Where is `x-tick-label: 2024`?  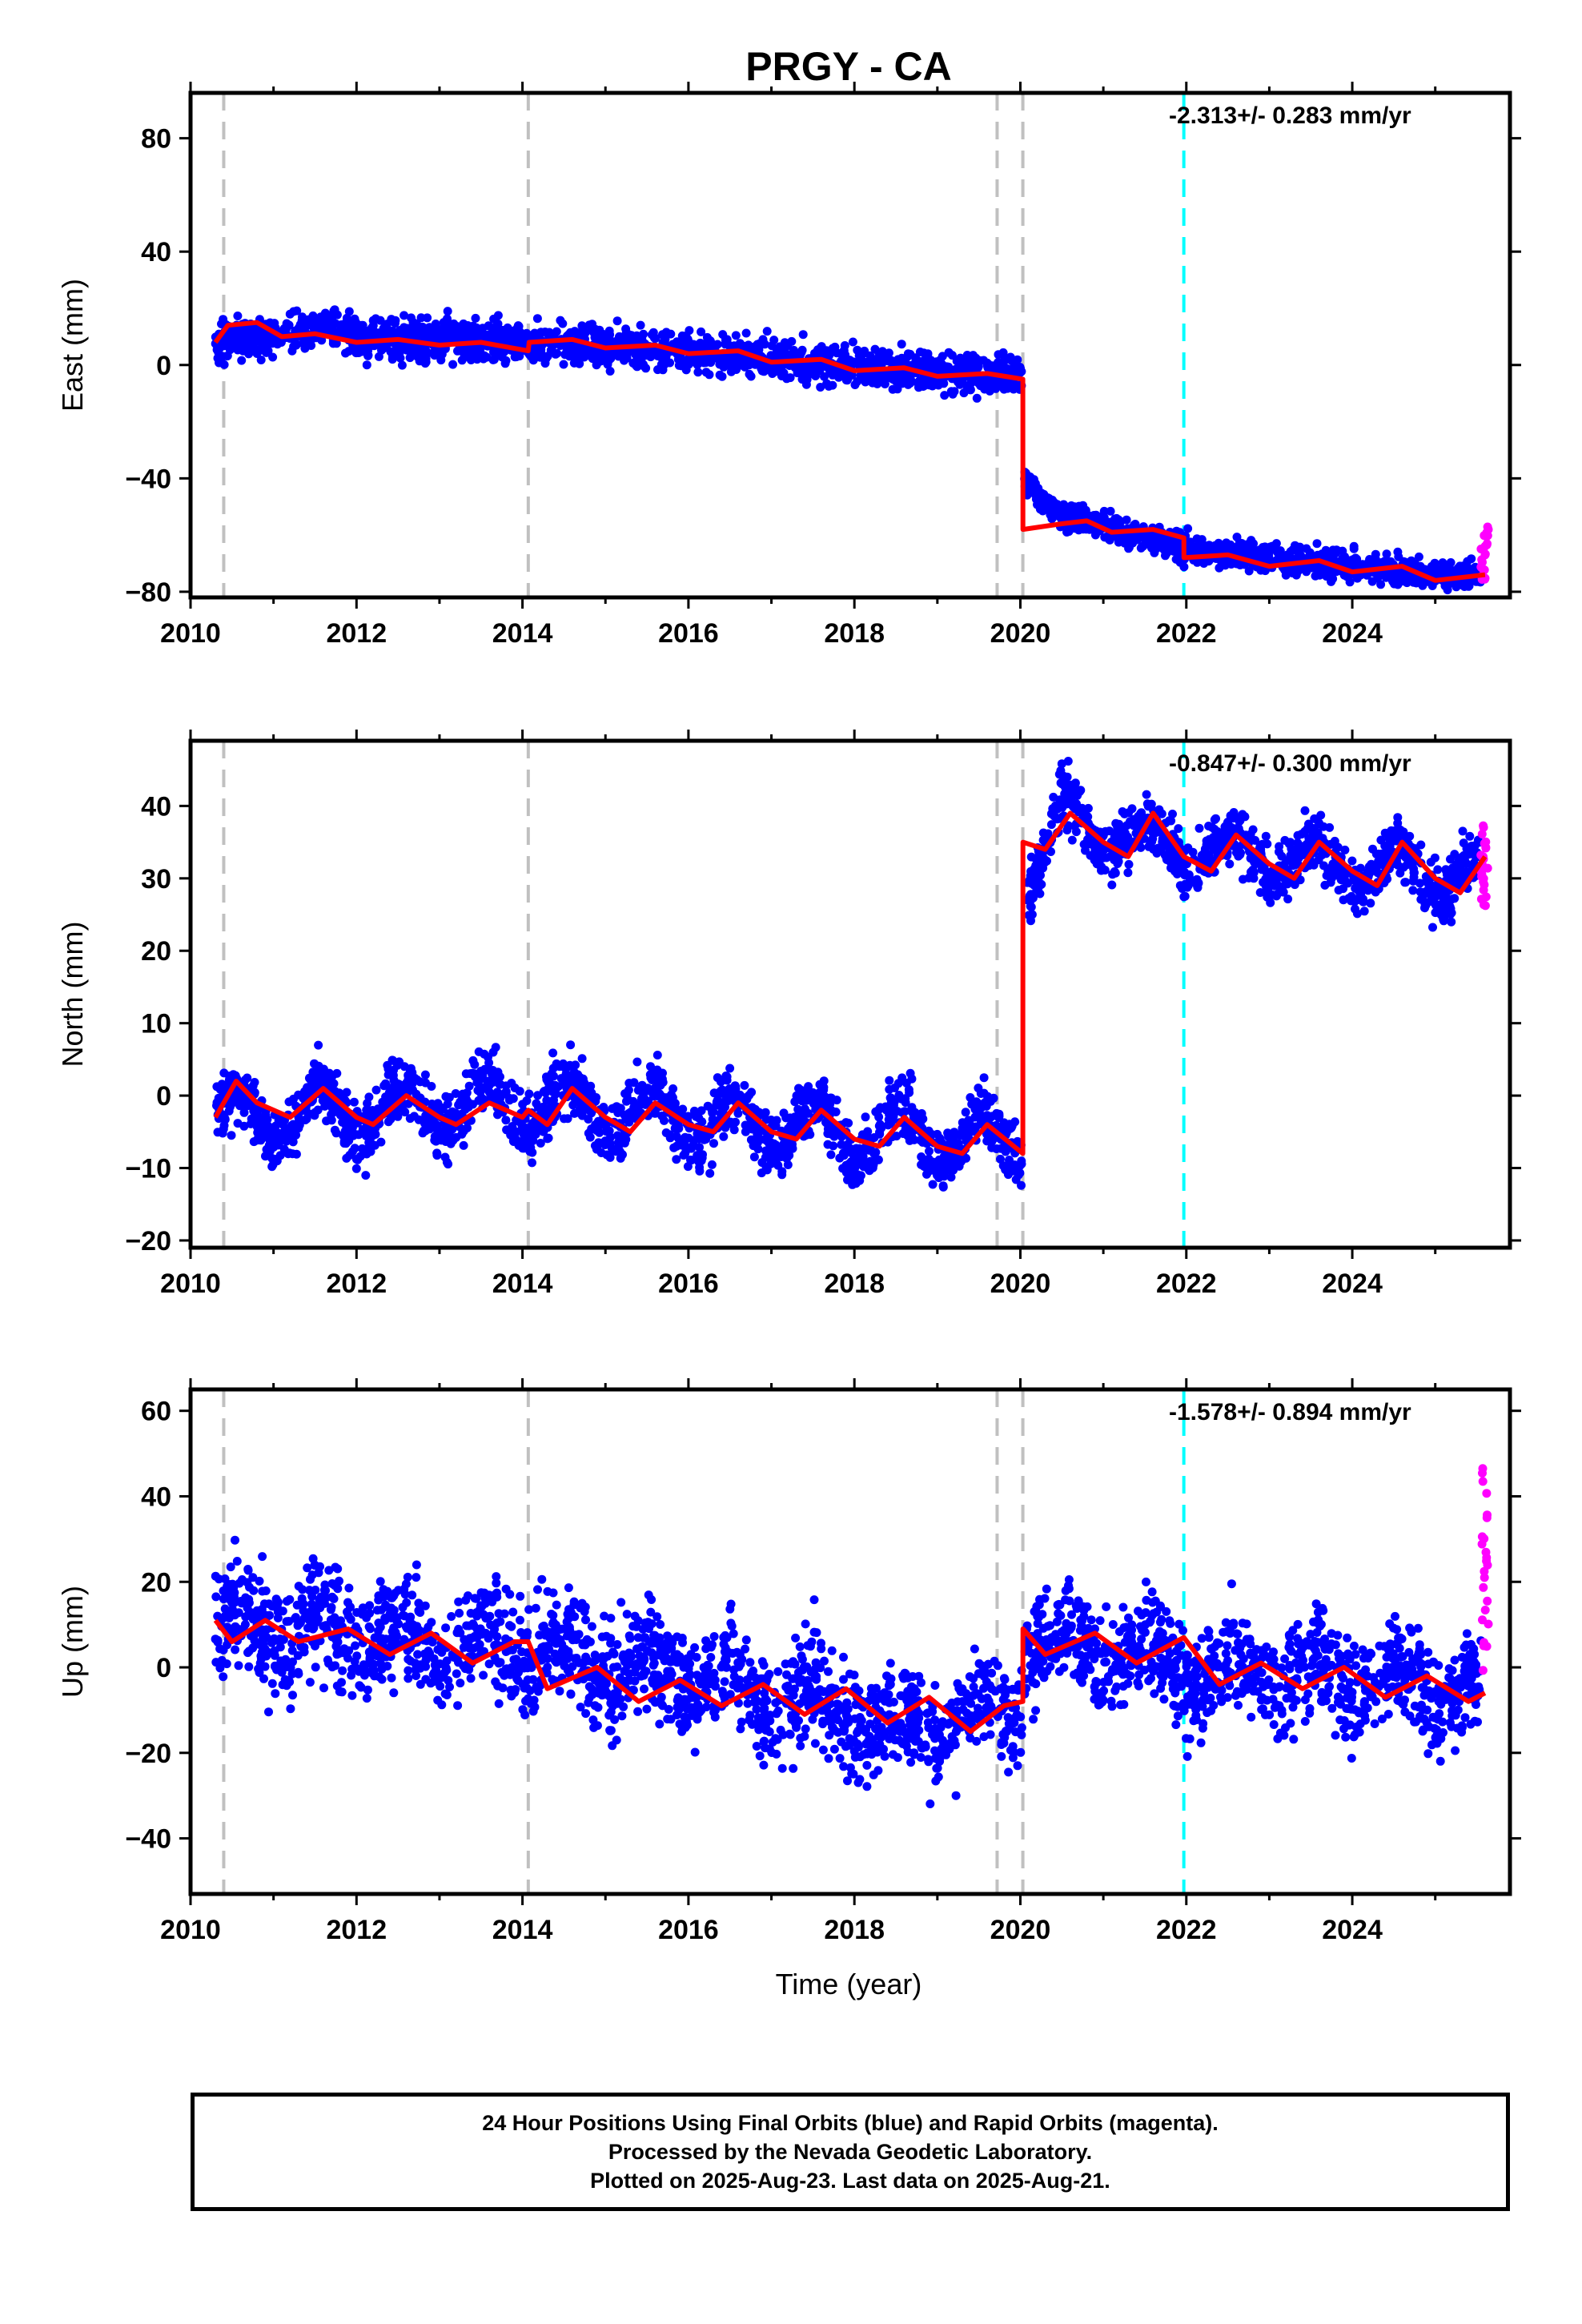 x-tick-label: 2024 is located at coordinates (1353, 633).